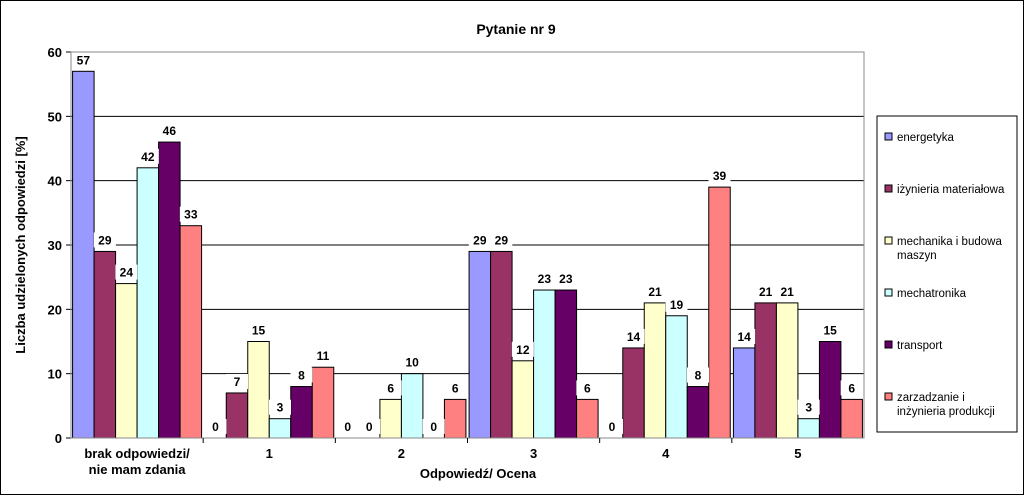 This screenshot has height=496, width=1024. What do you see at coordinates (932, 294) in the screenshot?
I see `legend-label: mechatronika` at bounding box center [932, 294].